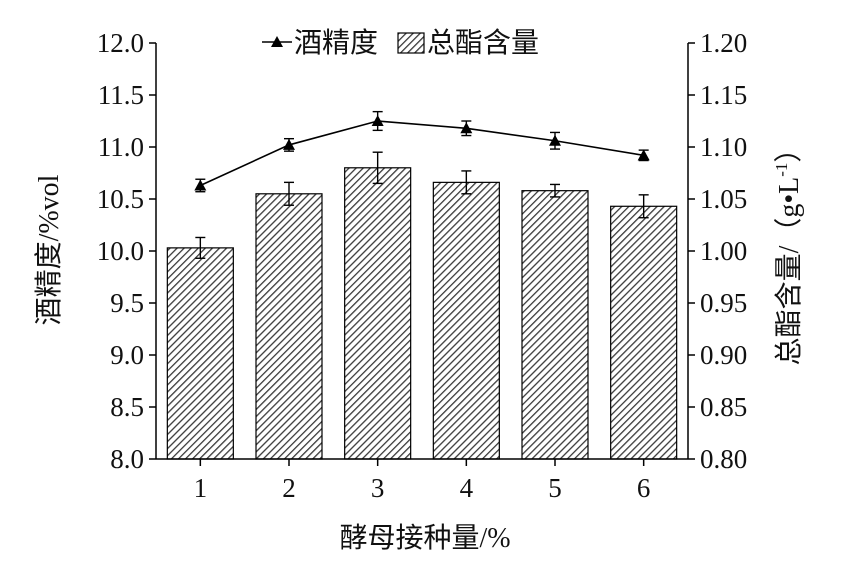  I want to click on x-tick-label: 5, so click(555, 488).